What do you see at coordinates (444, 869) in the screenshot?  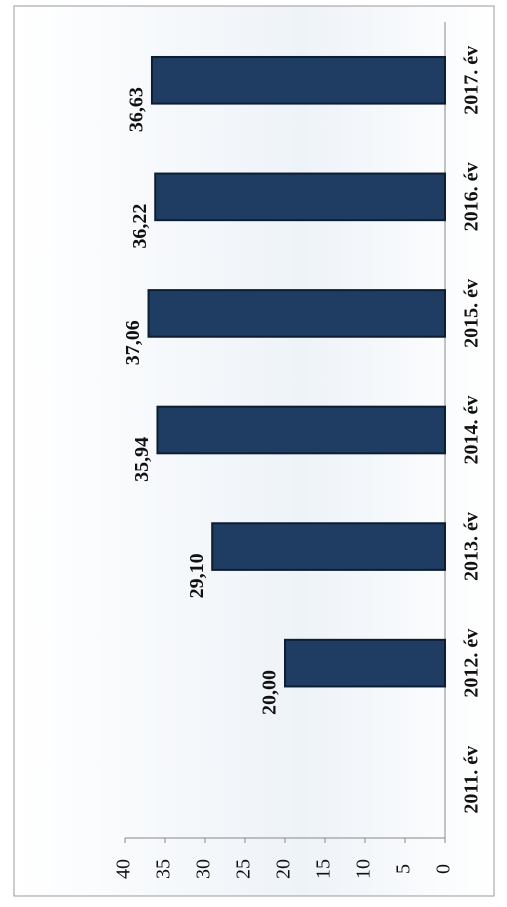 I see `y-tick-label: 0` at bounding box center [444, 869].